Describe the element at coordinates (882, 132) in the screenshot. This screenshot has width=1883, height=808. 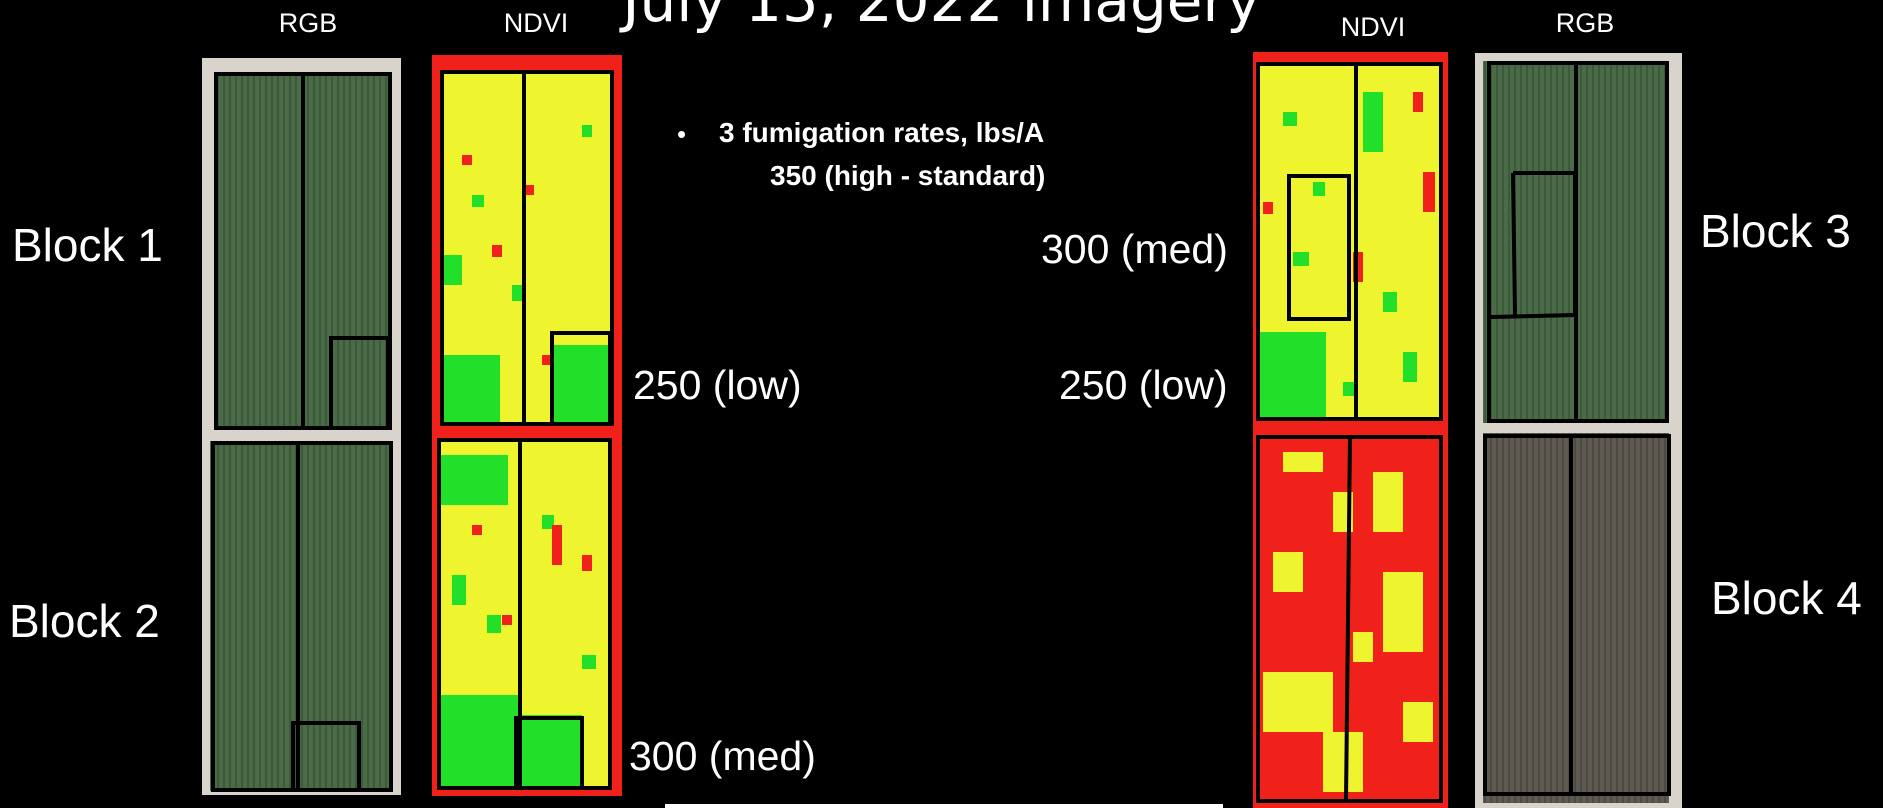
I see `note-fumigation-rates: 3 fumigation rates, lbs/A` at that location.